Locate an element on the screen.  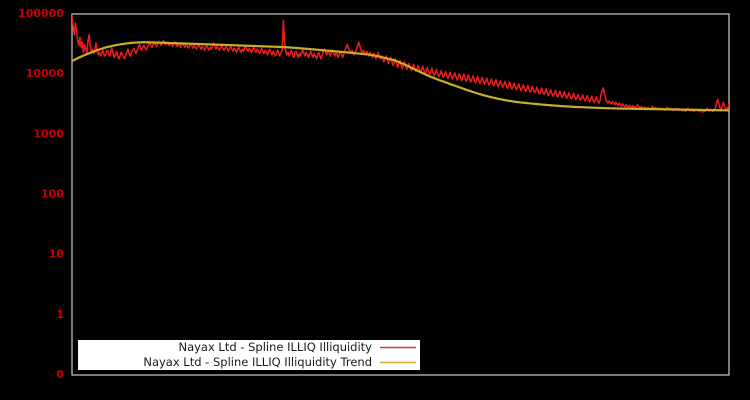
y-axis-tick-label: 1000 is located at coordinates (48, 133).